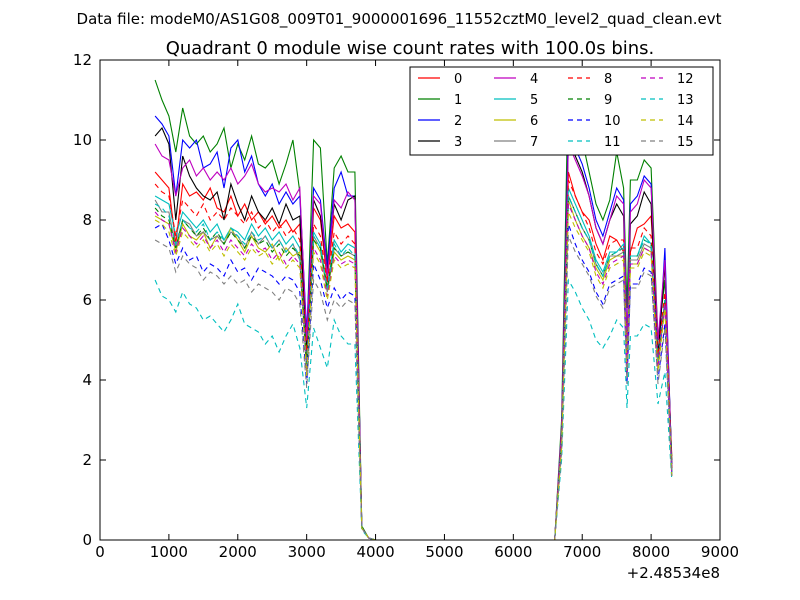 The width and height of the screenshot is (800, 600). What do you see at coordinates (87, 540) in the screenshot?
I see `y-tick-label: 0` at bounding box center [87, 540].